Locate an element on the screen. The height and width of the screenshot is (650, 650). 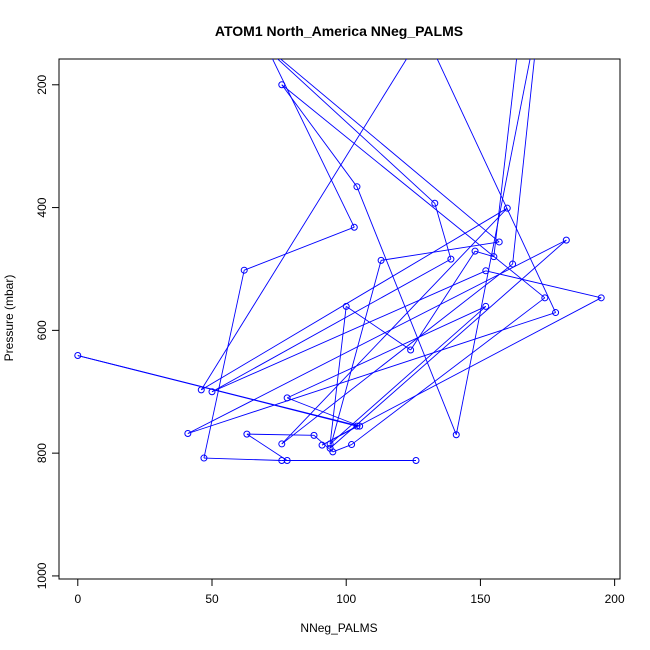
y-tick-label: 400 is located at coordinates (42, 207).